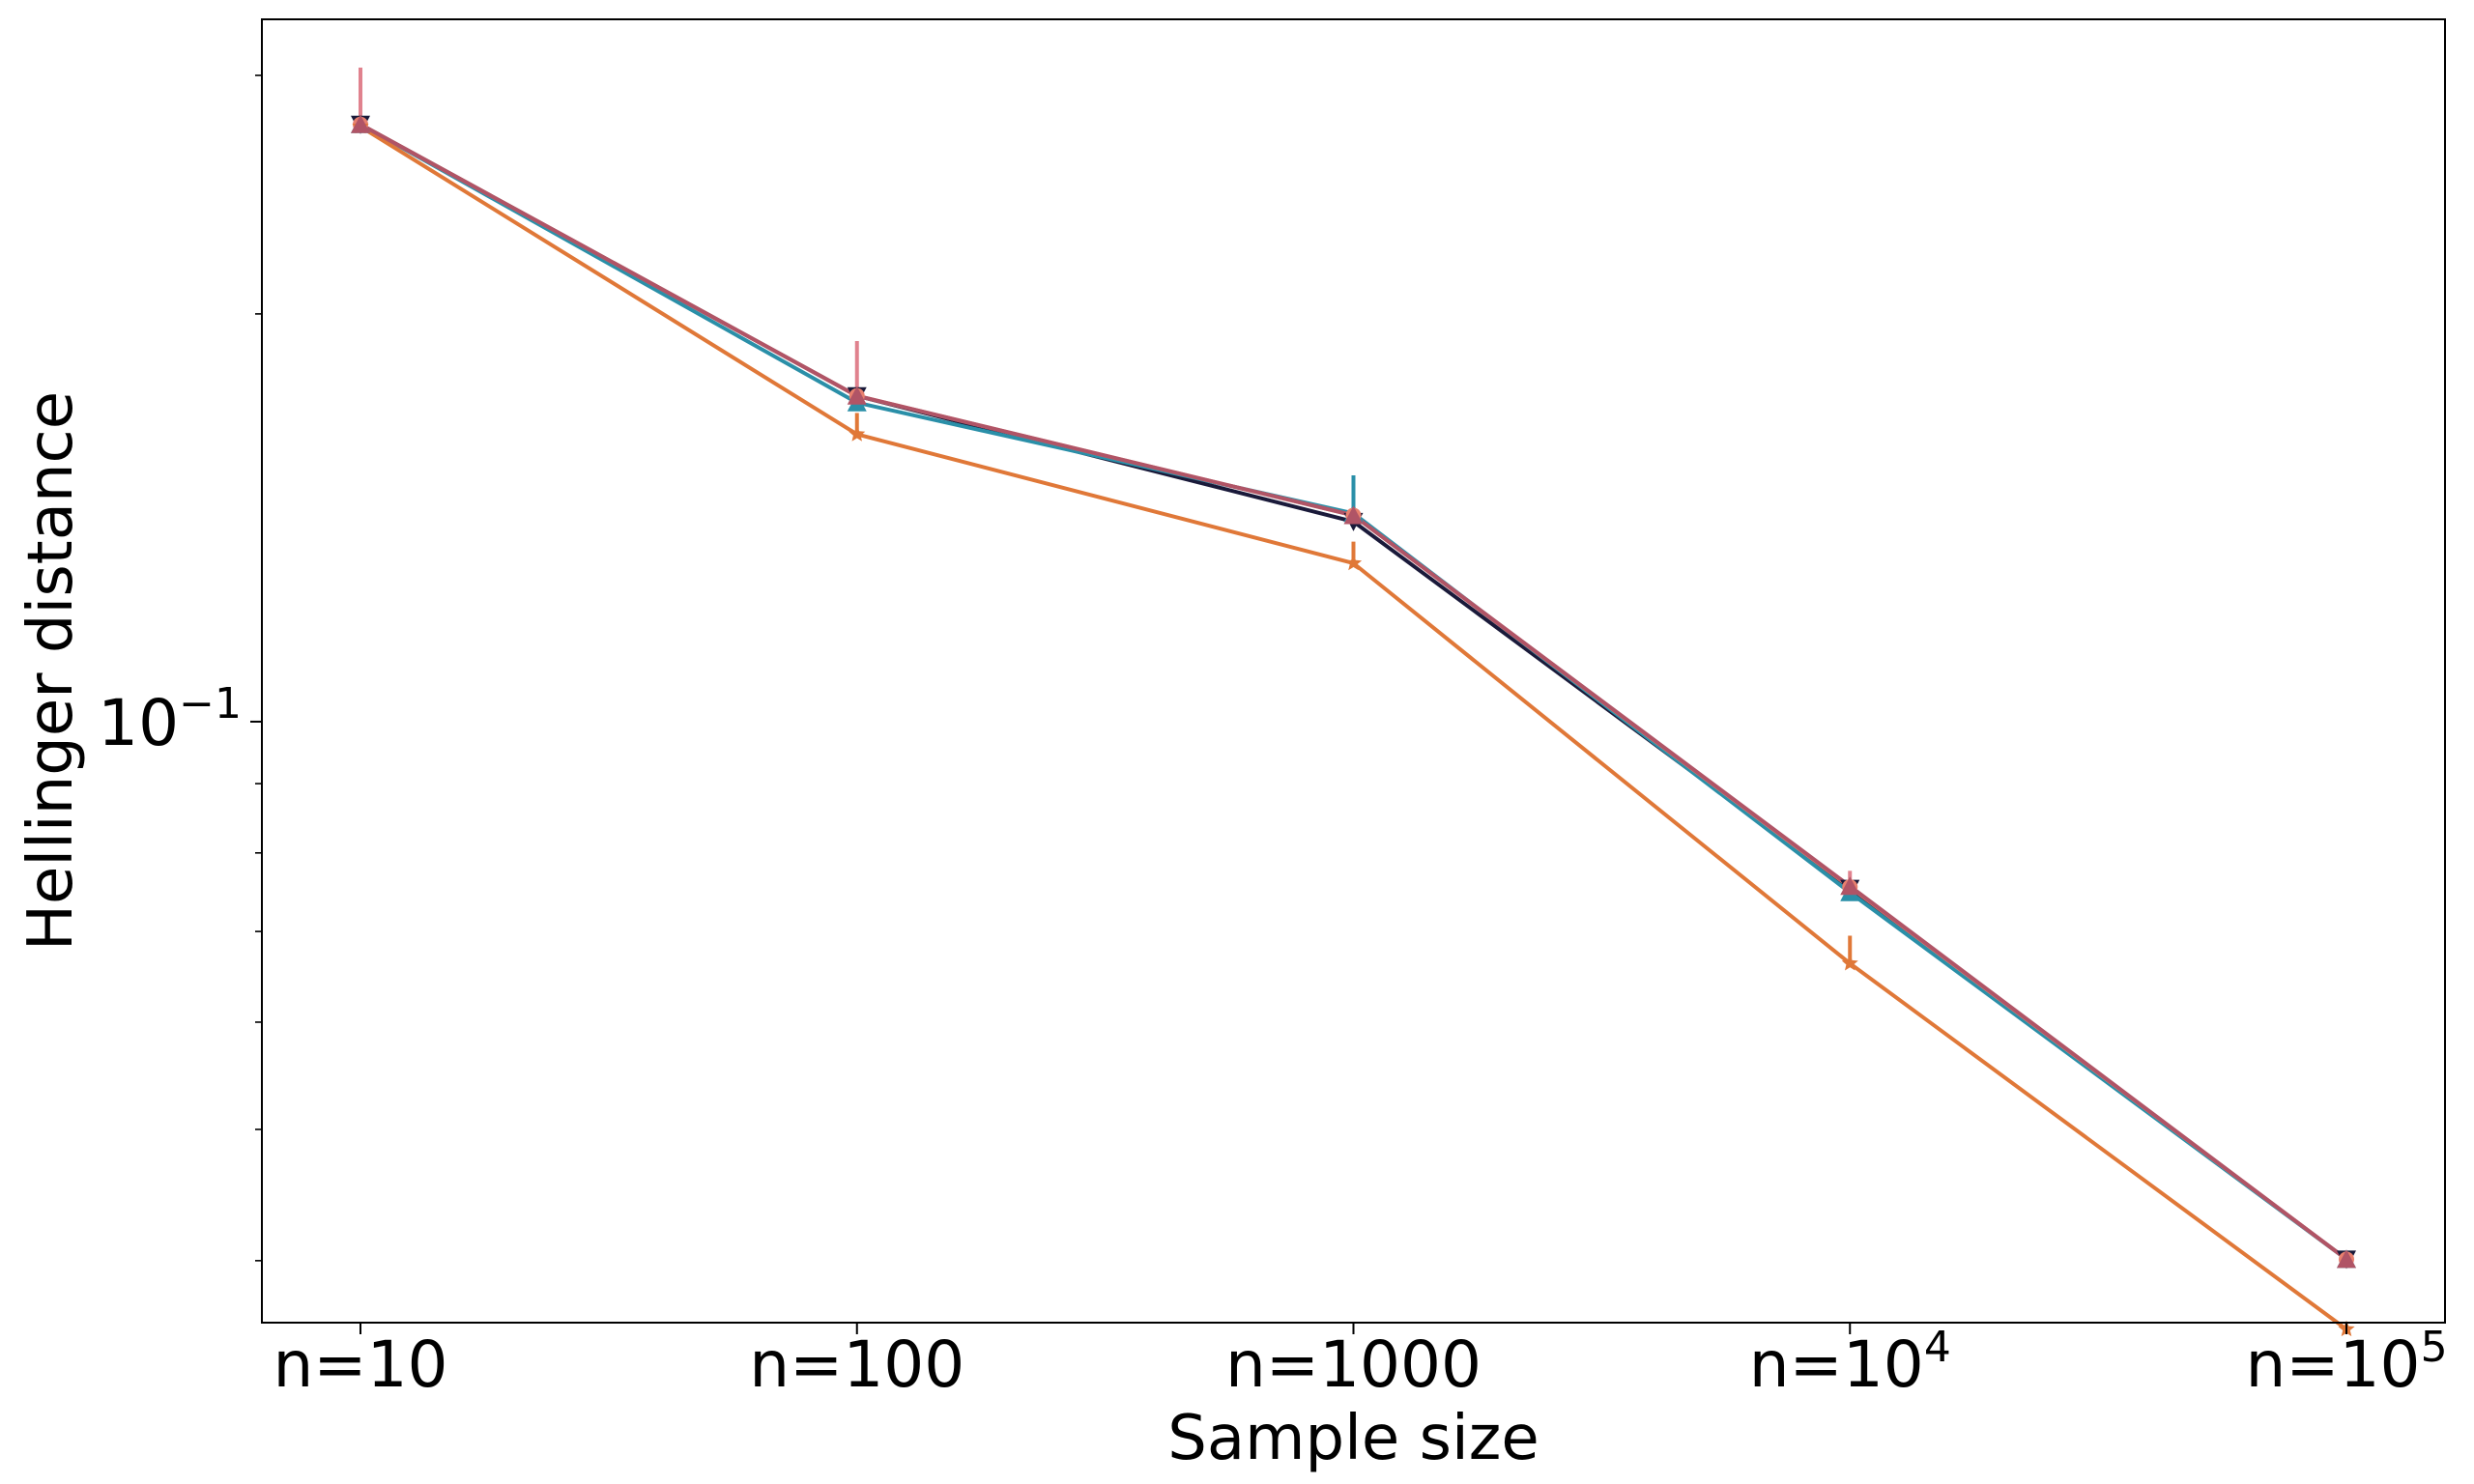 The height and width of the screenshot is (1484, 2474). What do you see at coordinates (170, 719) in the screenshot?
I see `y-tick-label: 10−1` at bounding box center [170, 719].